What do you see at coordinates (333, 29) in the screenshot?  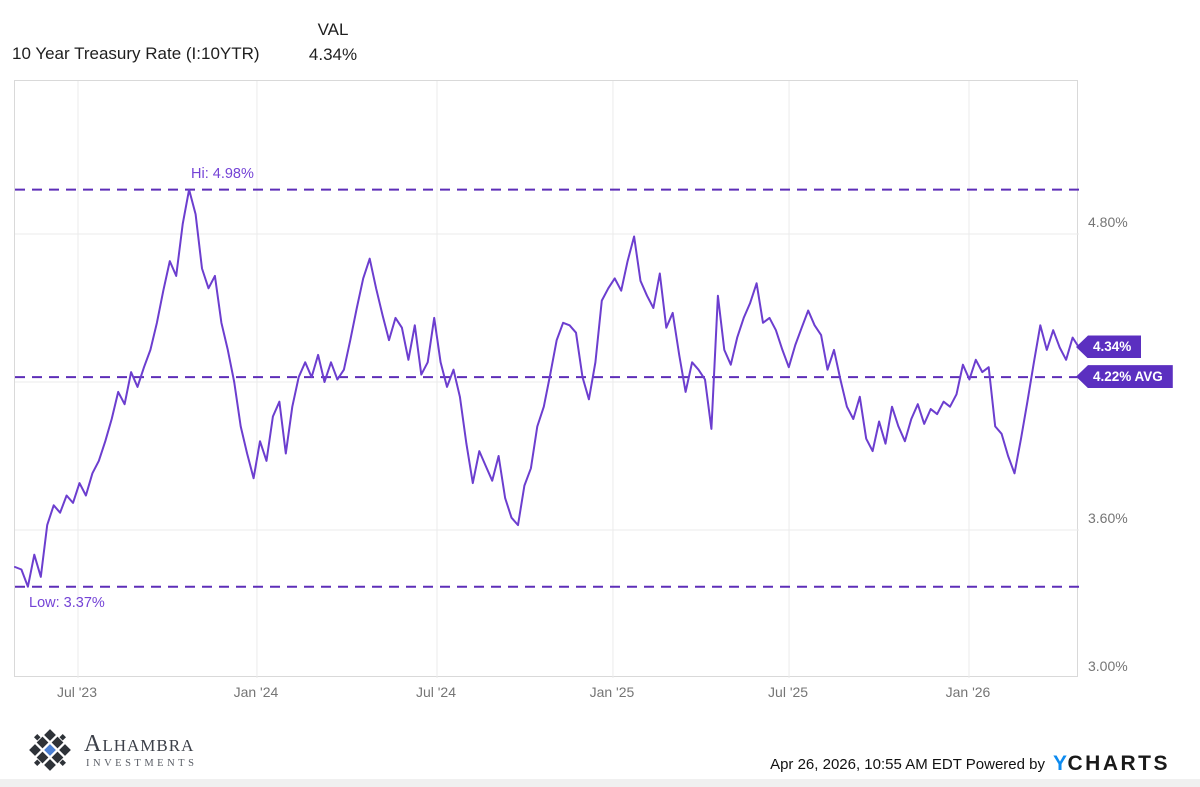 I see `legend-val-label: VAL` at bounding box center [333, 29].